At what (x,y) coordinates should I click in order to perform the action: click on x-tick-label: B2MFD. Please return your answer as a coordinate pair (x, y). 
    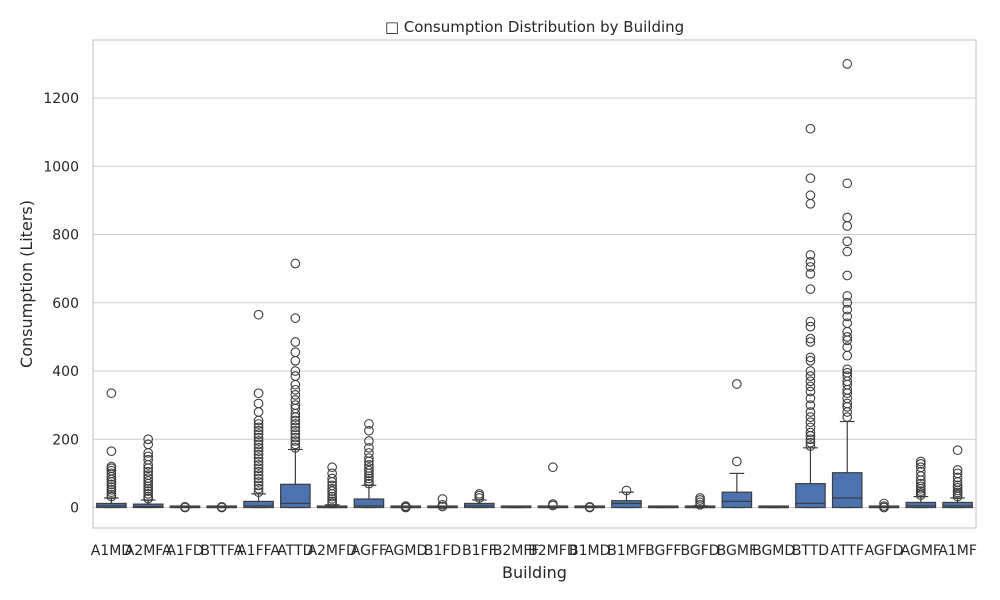
    Looking at the image, I should click on (552, 551).